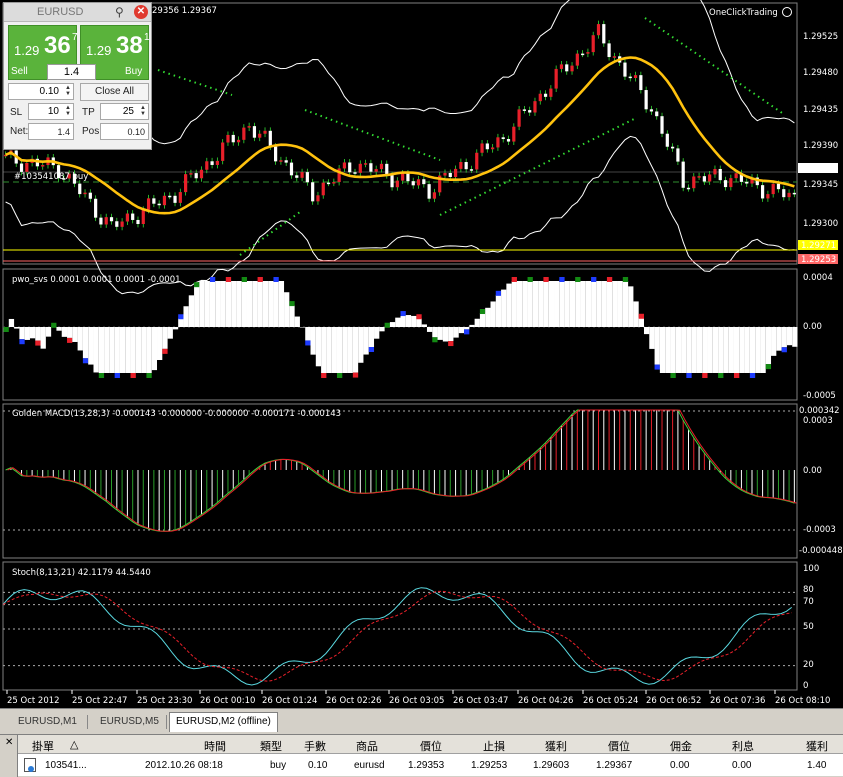 The image size is (843, 777). What do you see at coordinates (141, 12) in the screenshot?
I see `close-icon: ✕` at bounding box center [141, 12].